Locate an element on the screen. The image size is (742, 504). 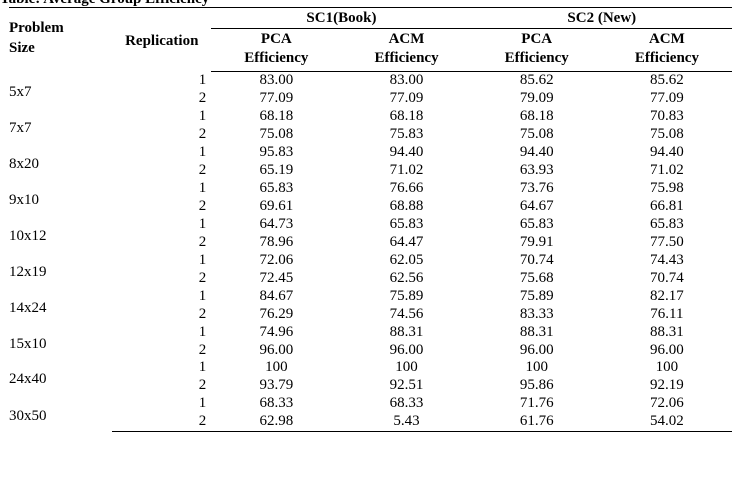
sc2-acm-cell: 54.02 is located at coordinates (666, 422).